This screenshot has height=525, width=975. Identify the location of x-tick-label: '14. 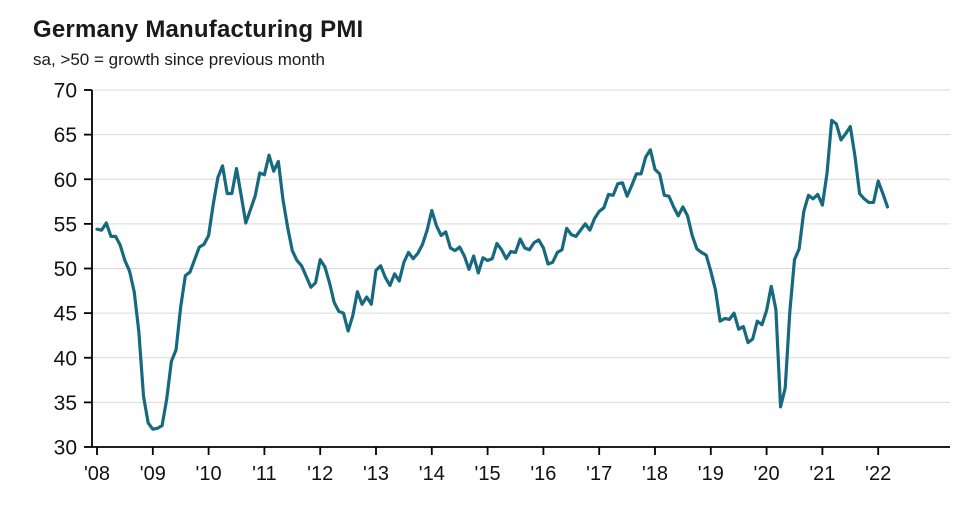
(432, 474).